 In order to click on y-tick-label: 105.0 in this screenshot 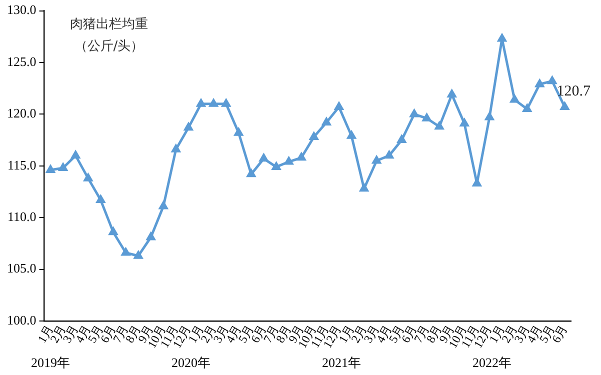, I will do `click(21, 268)`.